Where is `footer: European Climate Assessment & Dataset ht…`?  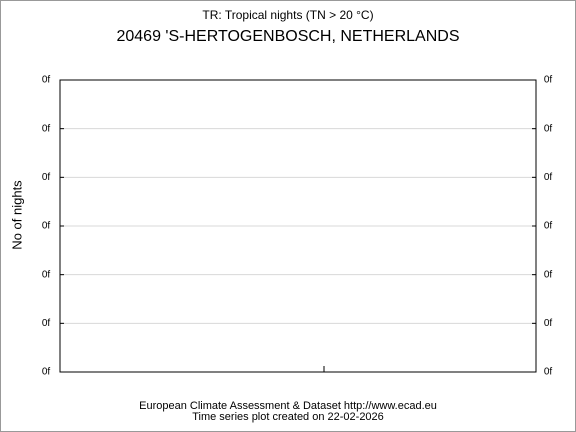 footer: European Climate Assessment & Dataset ht… is located at coordinates (288, 406).